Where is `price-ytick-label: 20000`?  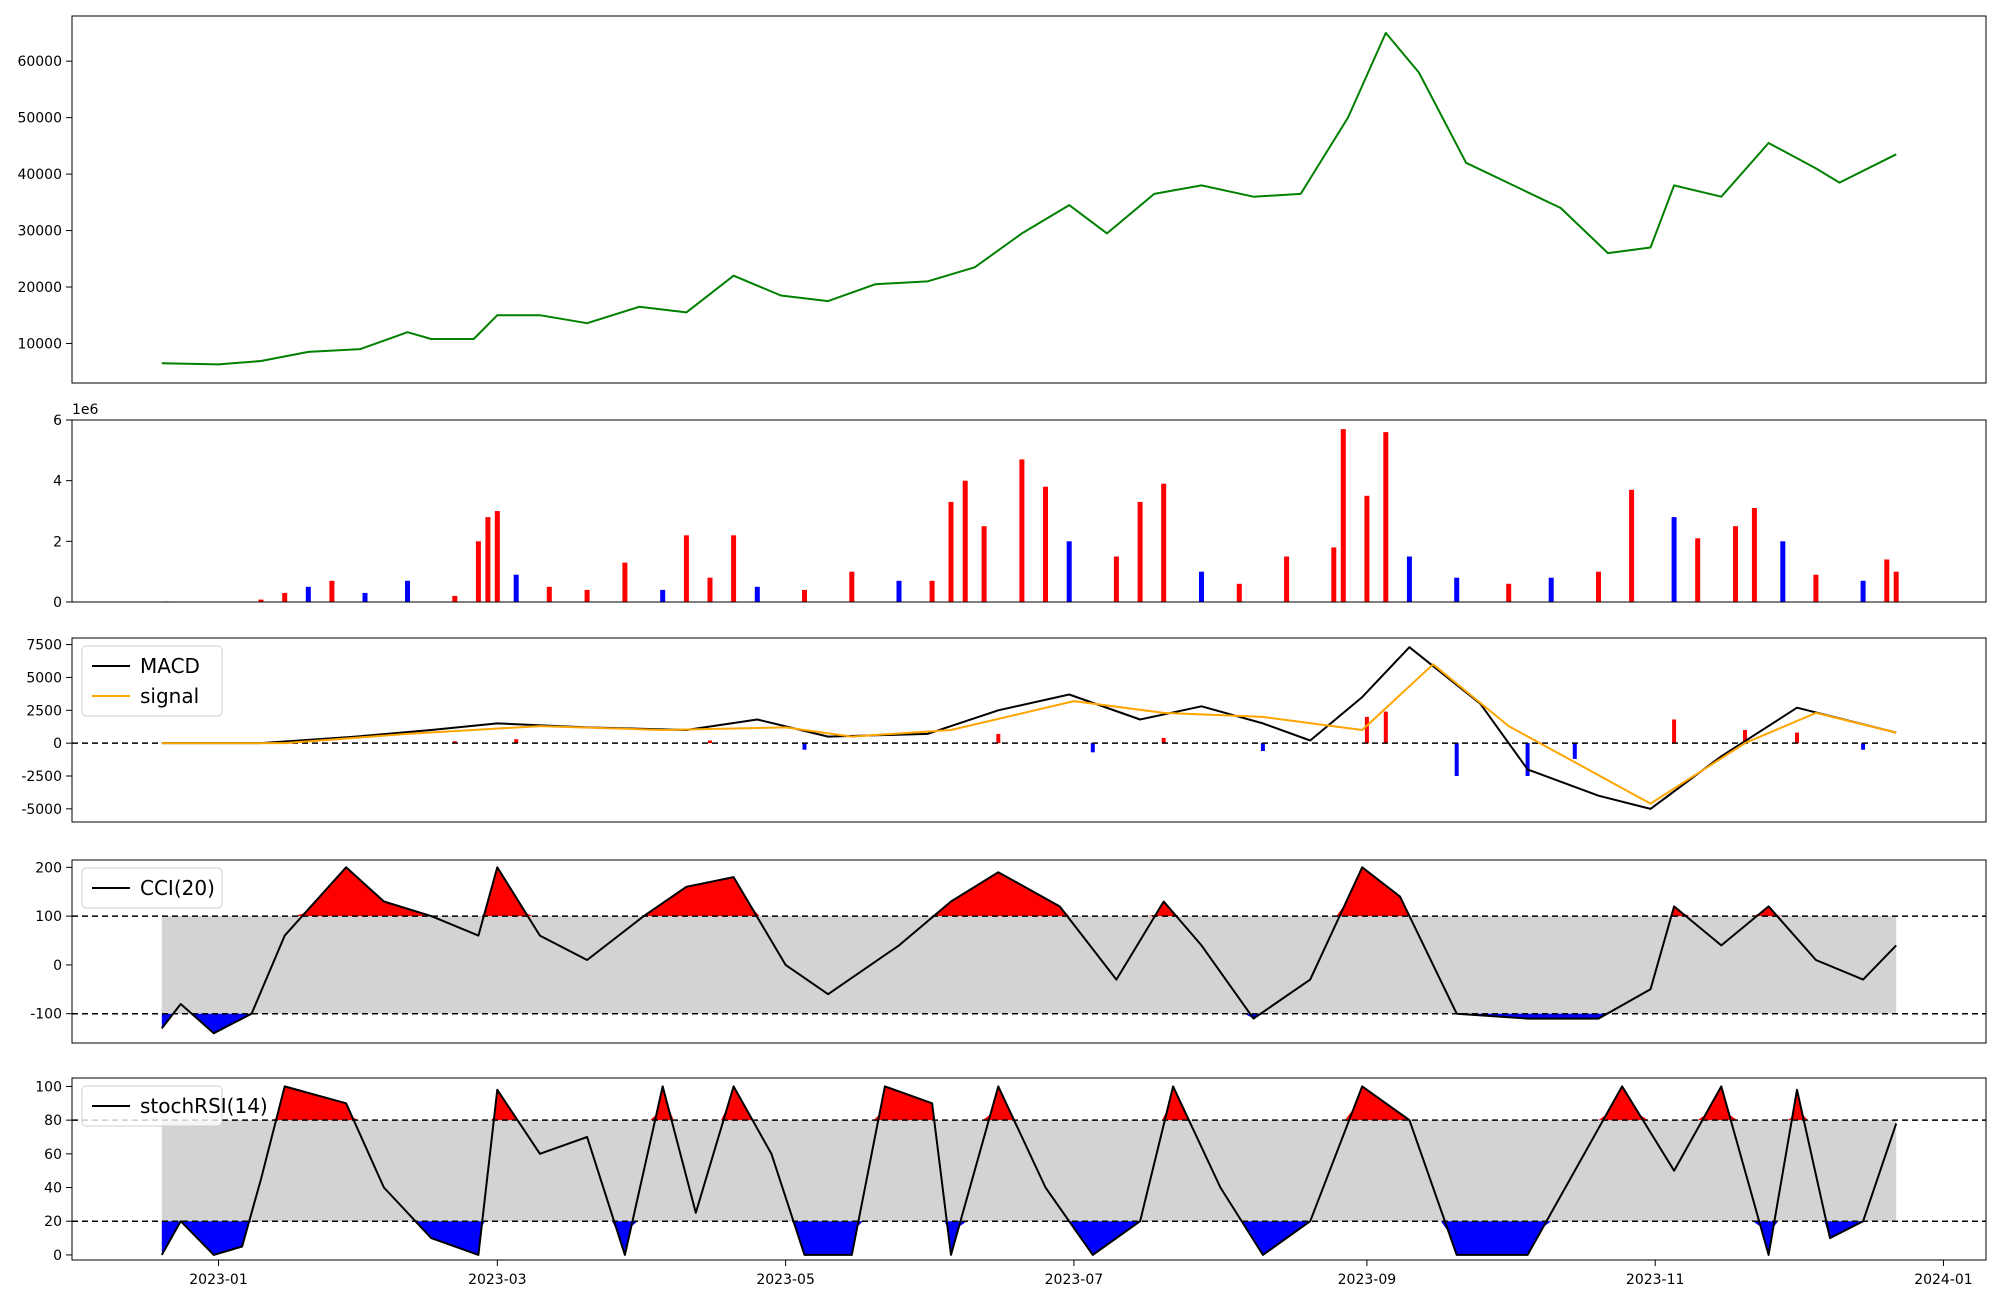 price-ytick-label: 20000 is located at coordinates (39, 288).